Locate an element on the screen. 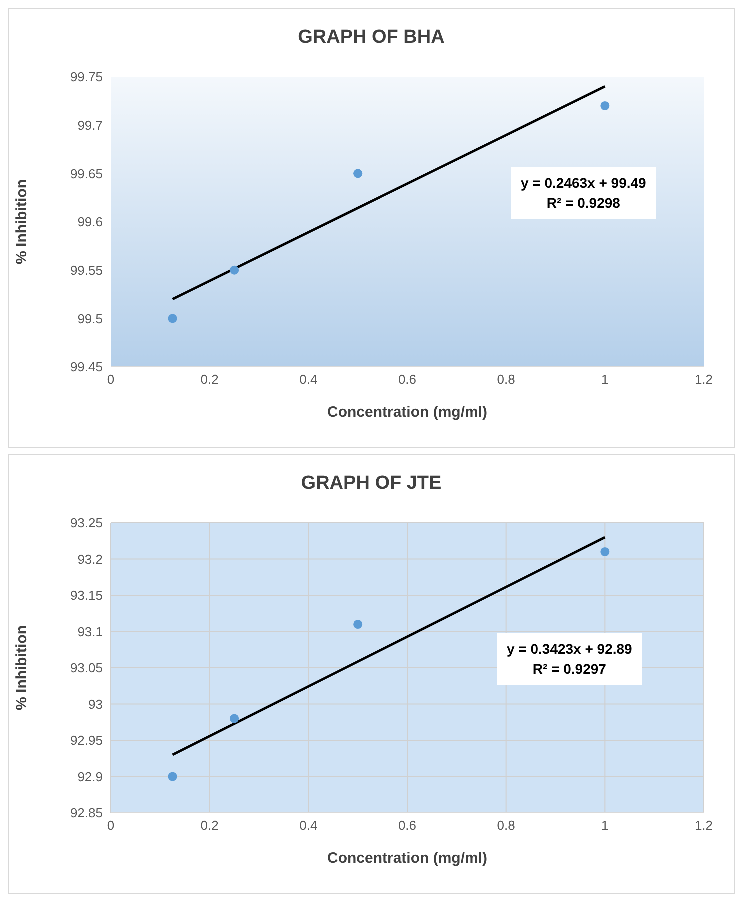 The height and width of the screenshot is (901, 745). chart-title: GRAPH OF BHA is located at coordinates (371, 38).